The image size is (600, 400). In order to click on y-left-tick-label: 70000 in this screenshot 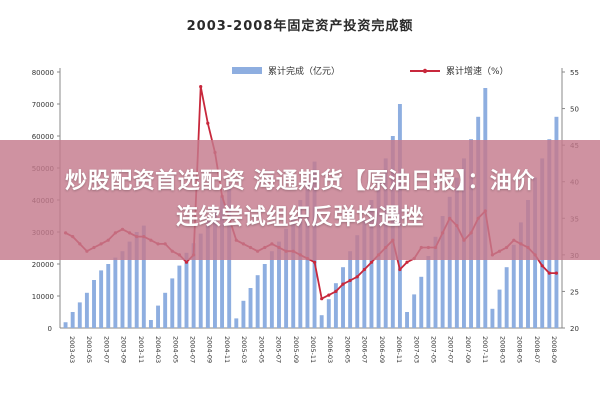, I will do `click(43, 105)`.